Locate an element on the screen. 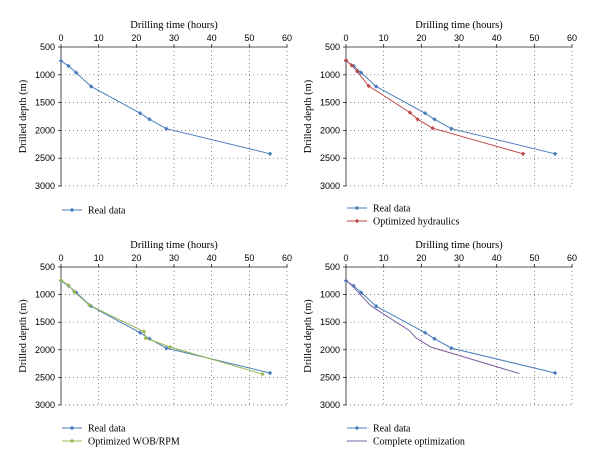 This screenshot has height=465, width=600. legend-label: Optimized hydraulics is located at coordinates (416, 222).